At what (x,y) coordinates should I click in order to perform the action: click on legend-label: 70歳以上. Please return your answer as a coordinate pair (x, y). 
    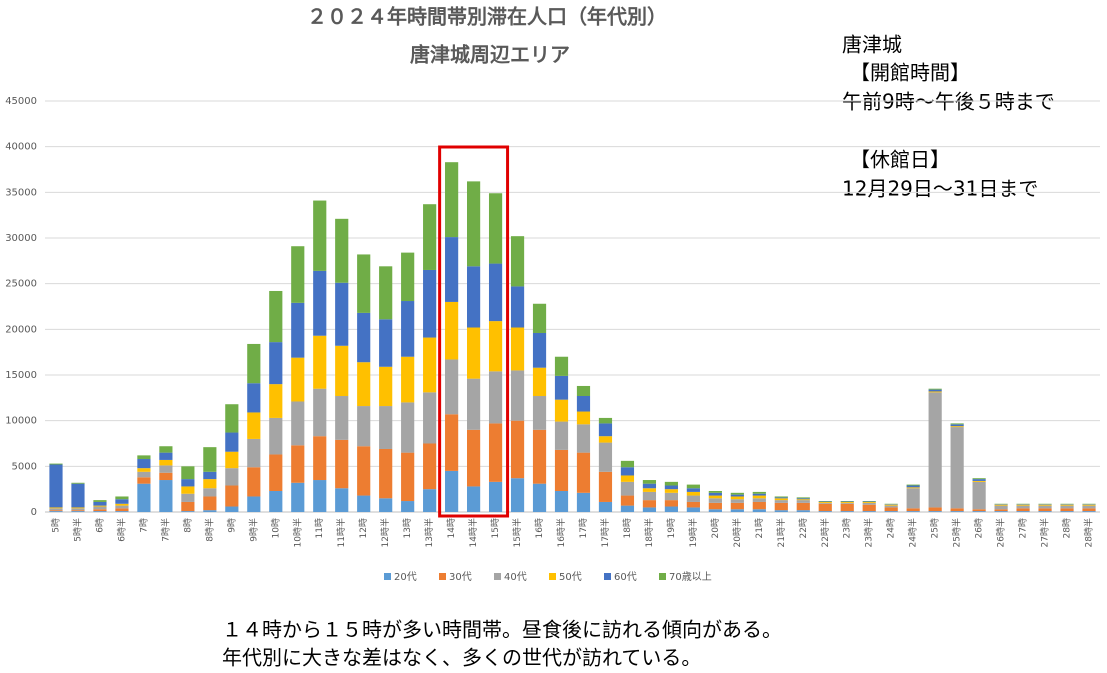
    Looking at the image, I should click on (690, 577).